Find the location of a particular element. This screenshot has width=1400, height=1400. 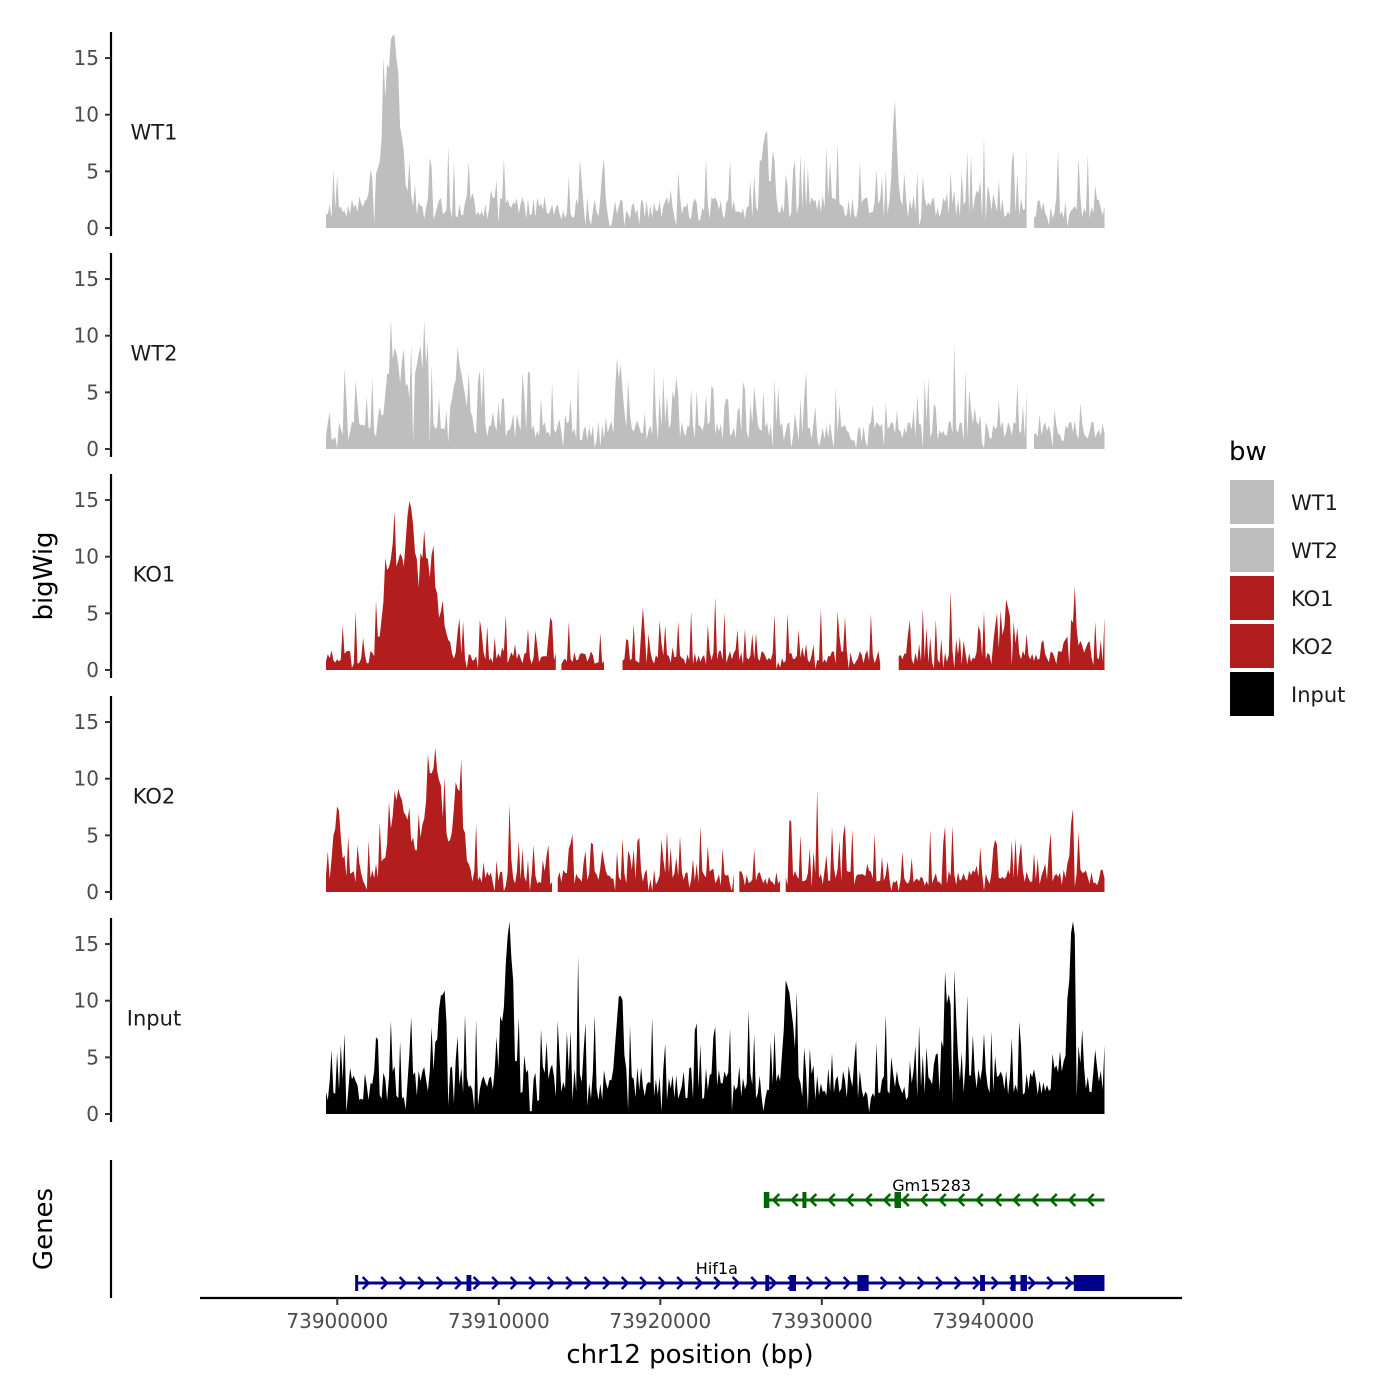

track-wt2: 0 5 10 15 WT2 is located at coordinates (589, 357).